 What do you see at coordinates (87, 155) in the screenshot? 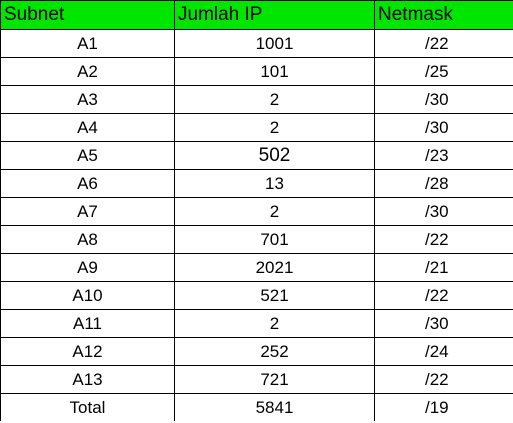
I see `subnet-cell: A5` at bounding box center [87, 155].